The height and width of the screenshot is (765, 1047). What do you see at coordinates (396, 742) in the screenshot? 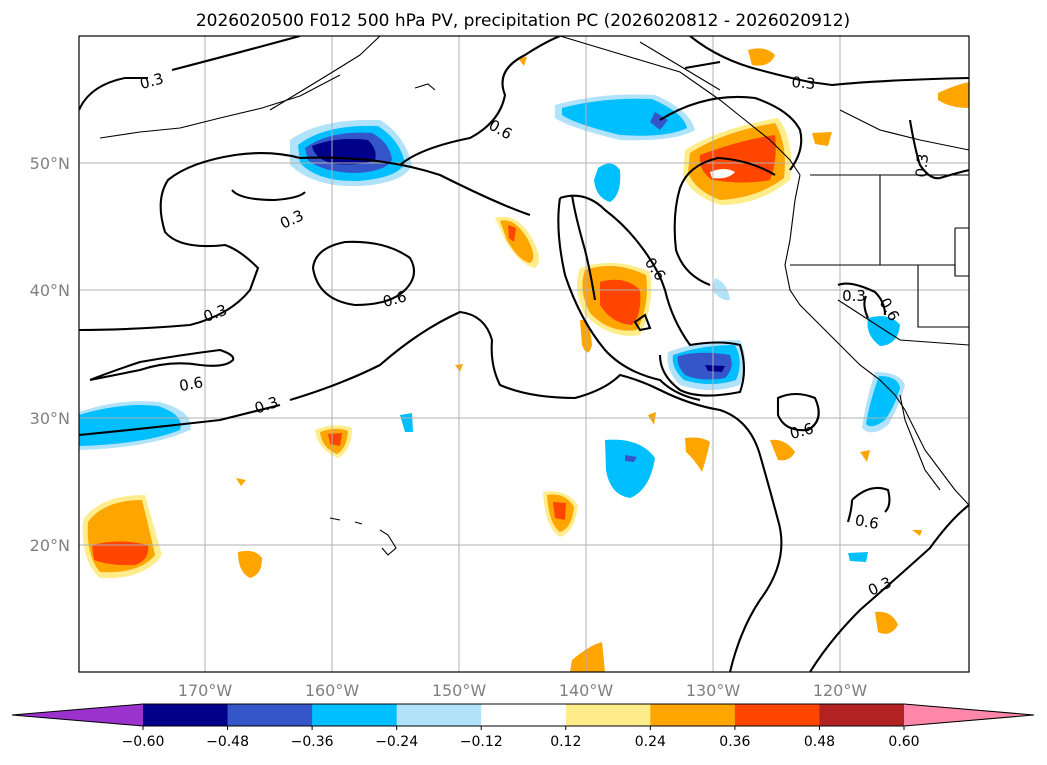
I see `colorbar-tick-label: −0.24` at bounding box center [396, 742].